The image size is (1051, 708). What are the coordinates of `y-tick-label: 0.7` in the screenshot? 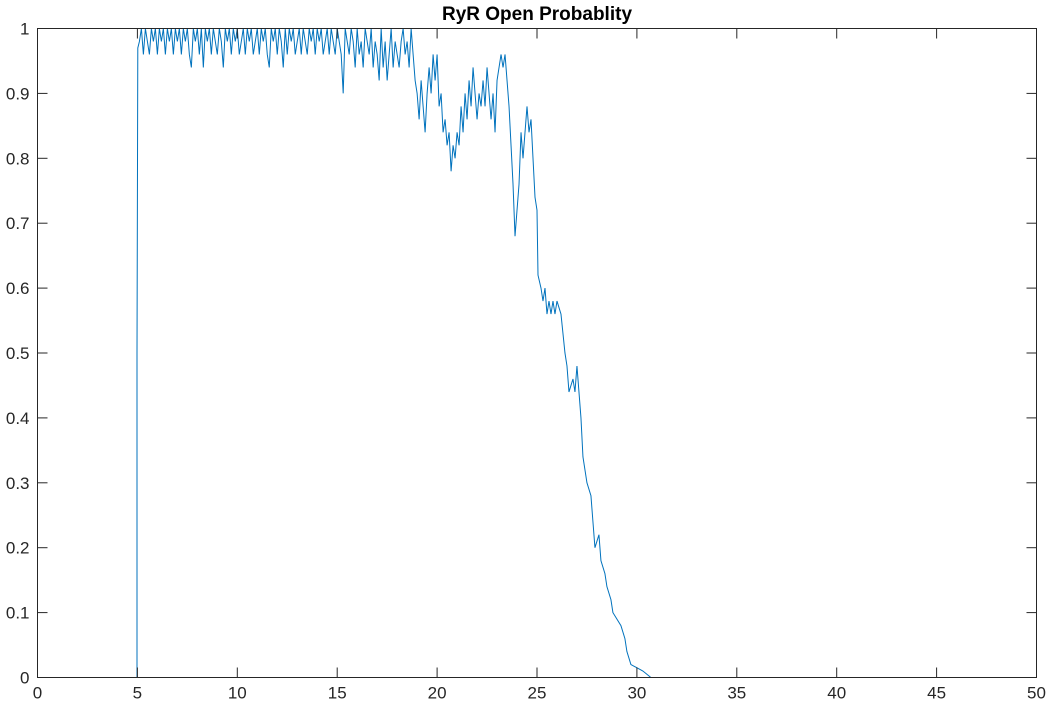 It's located at (18, 223).